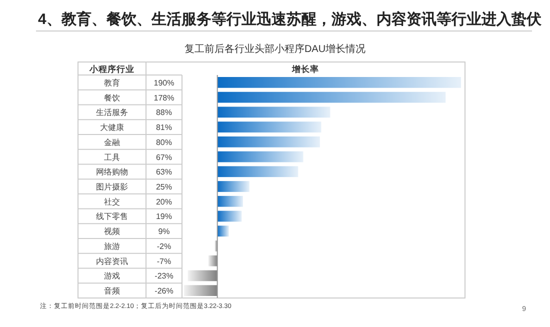 This screenshot has width=550, height=327. I want to click on y-axis-title: 小程序行业, so click(111, 69).